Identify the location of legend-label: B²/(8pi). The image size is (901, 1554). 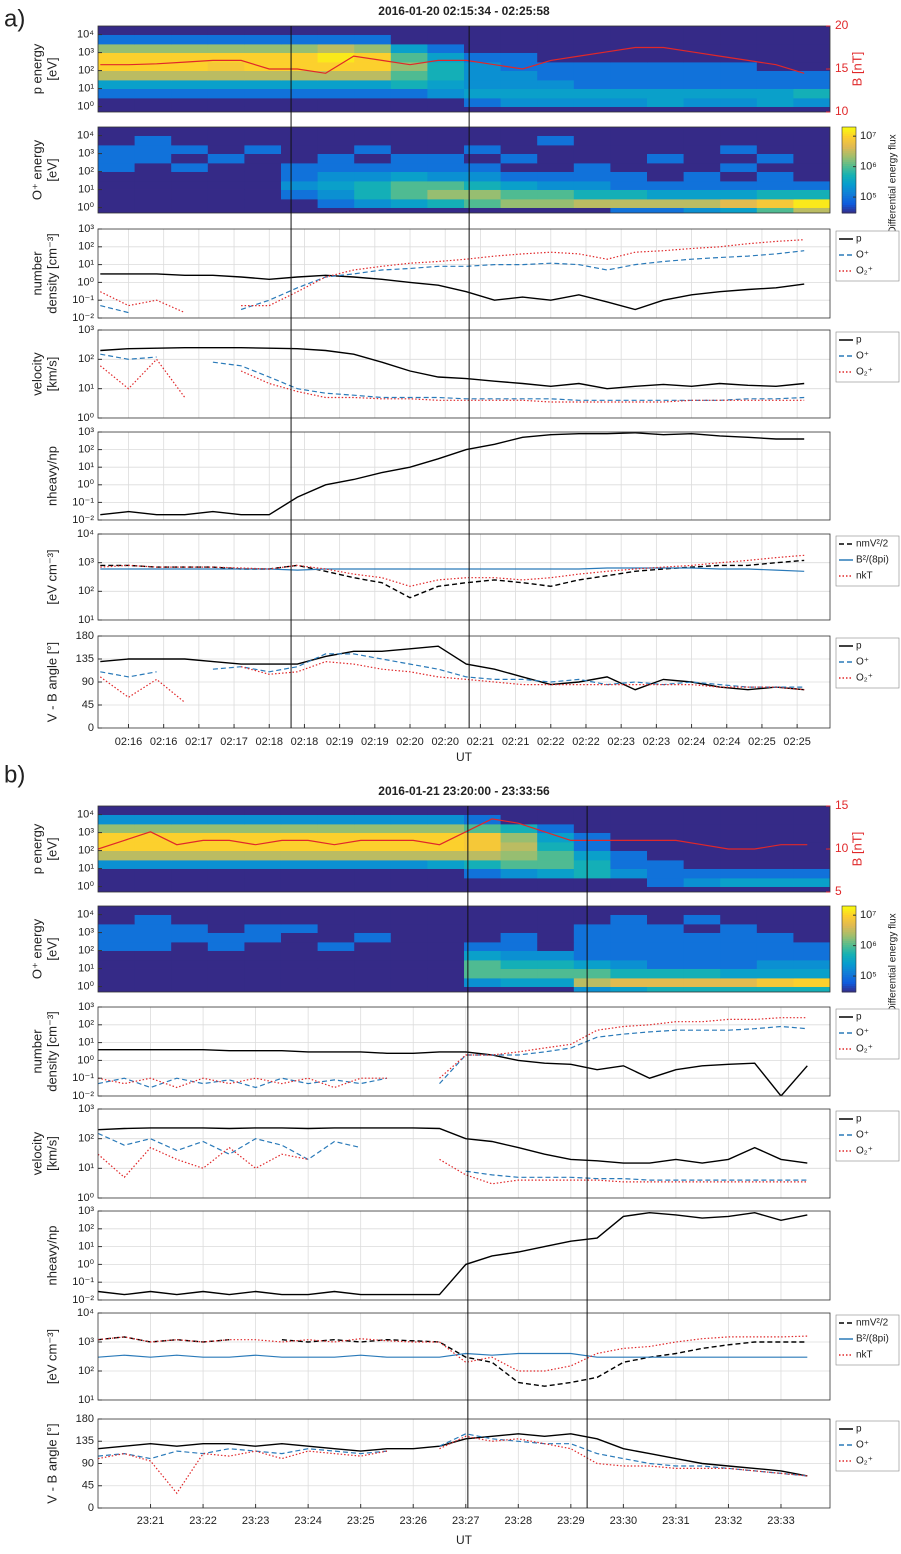
(872, 1339).